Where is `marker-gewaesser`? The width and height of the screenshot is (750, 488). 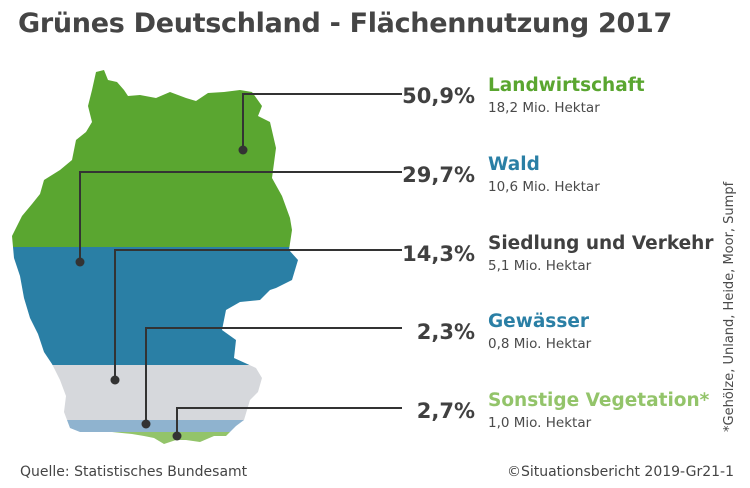 marker-gewaesser is located at coordinates (146, 424).